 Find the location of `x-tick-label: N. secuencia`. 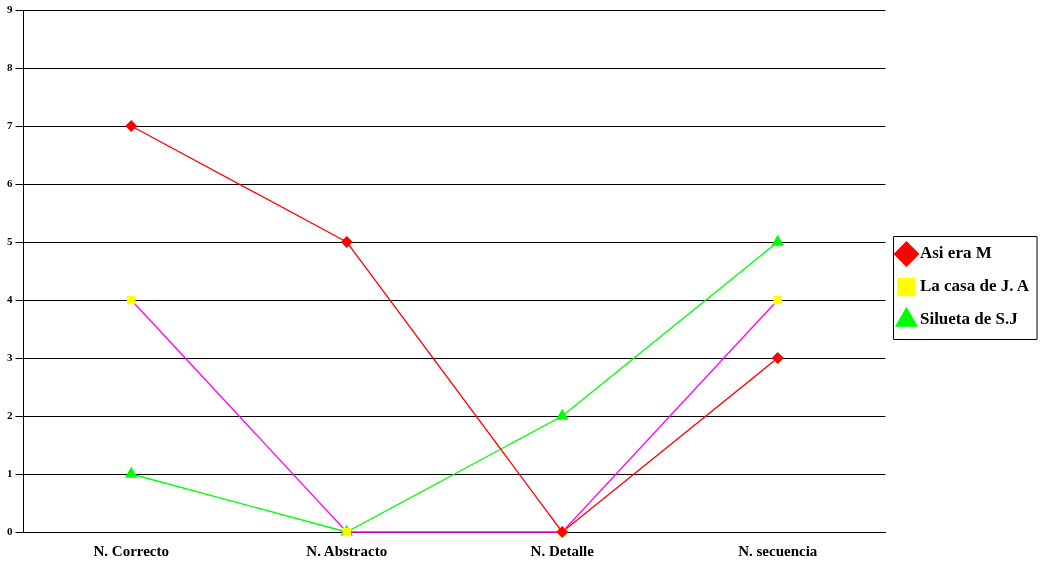

x-tick-label: N. secuencia is located at coordinates (778, 550).